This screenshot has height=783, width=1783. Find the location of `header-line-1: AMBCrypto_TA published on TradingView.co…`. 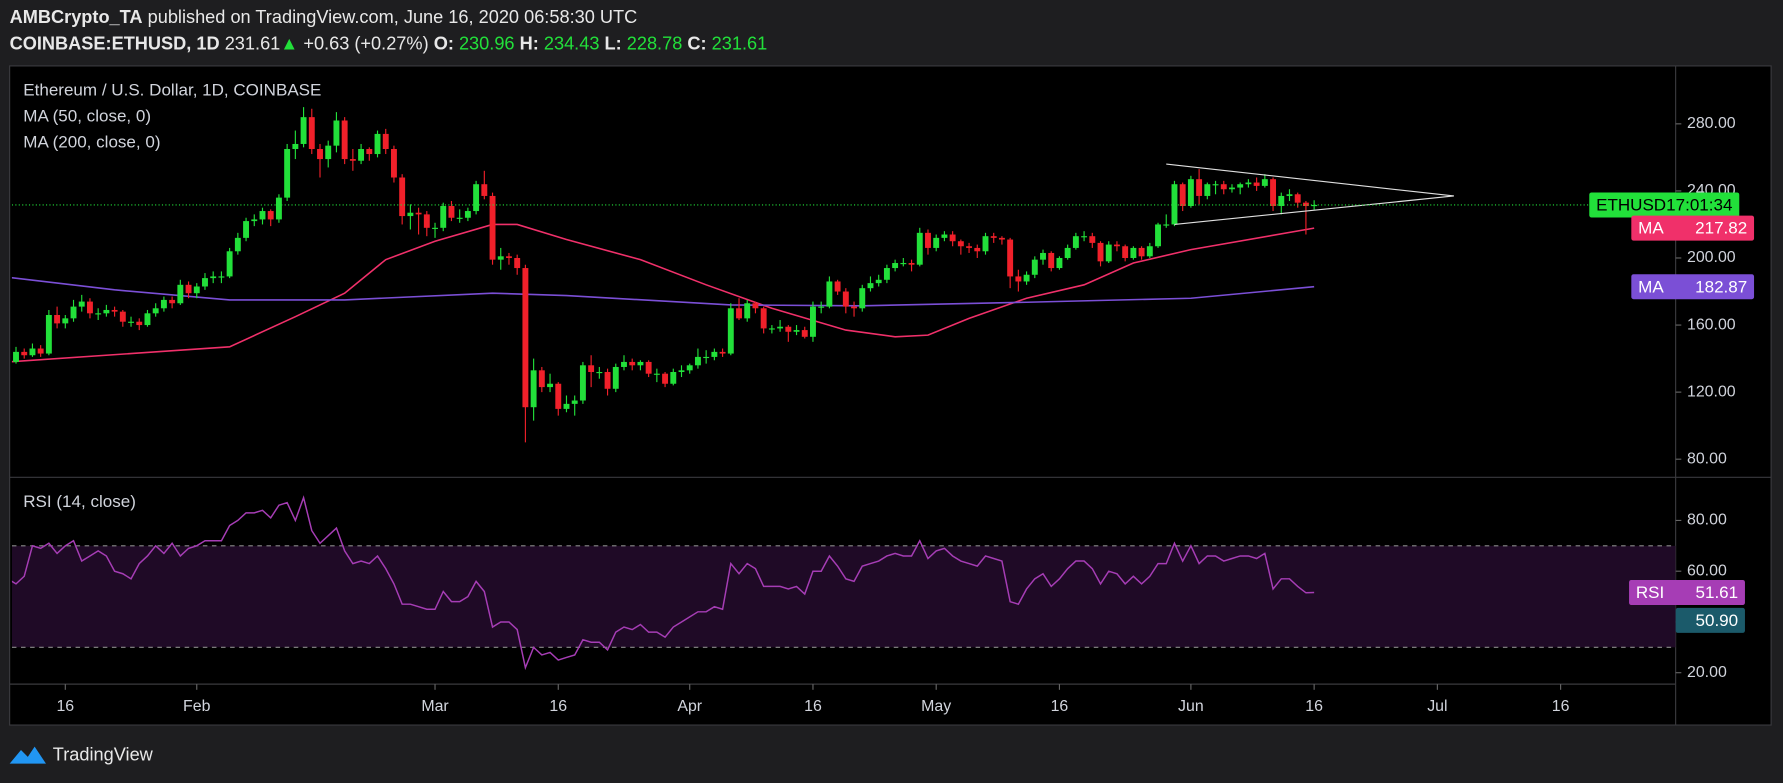

header-line-1: AMBCrypto_TA published on TradingView.co… is located at coordinates (324, 17).